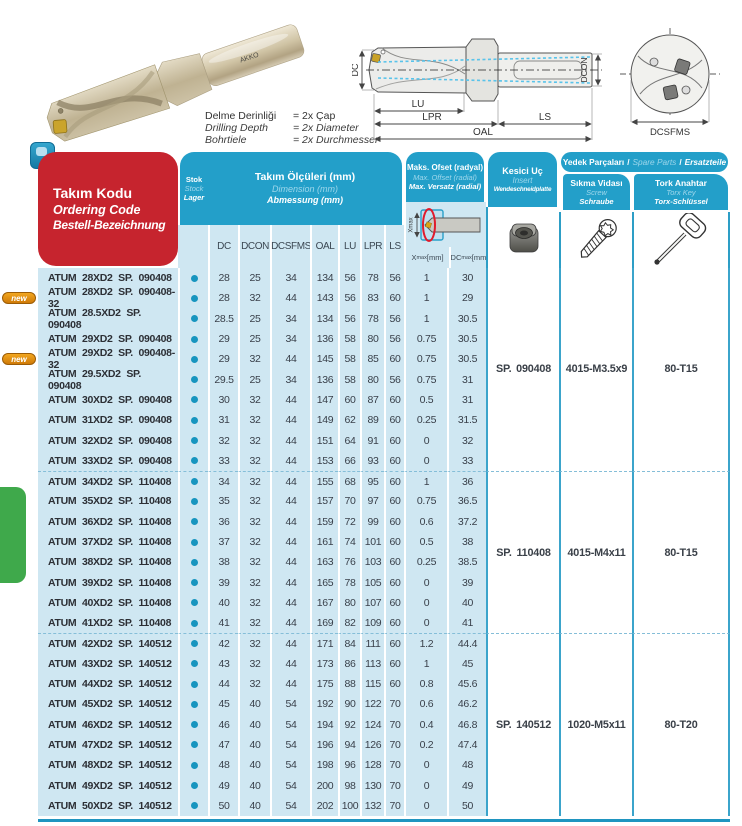  I want to click on row-code: ATUM 29XD2 SP. 090408-32, so click(108, 359).